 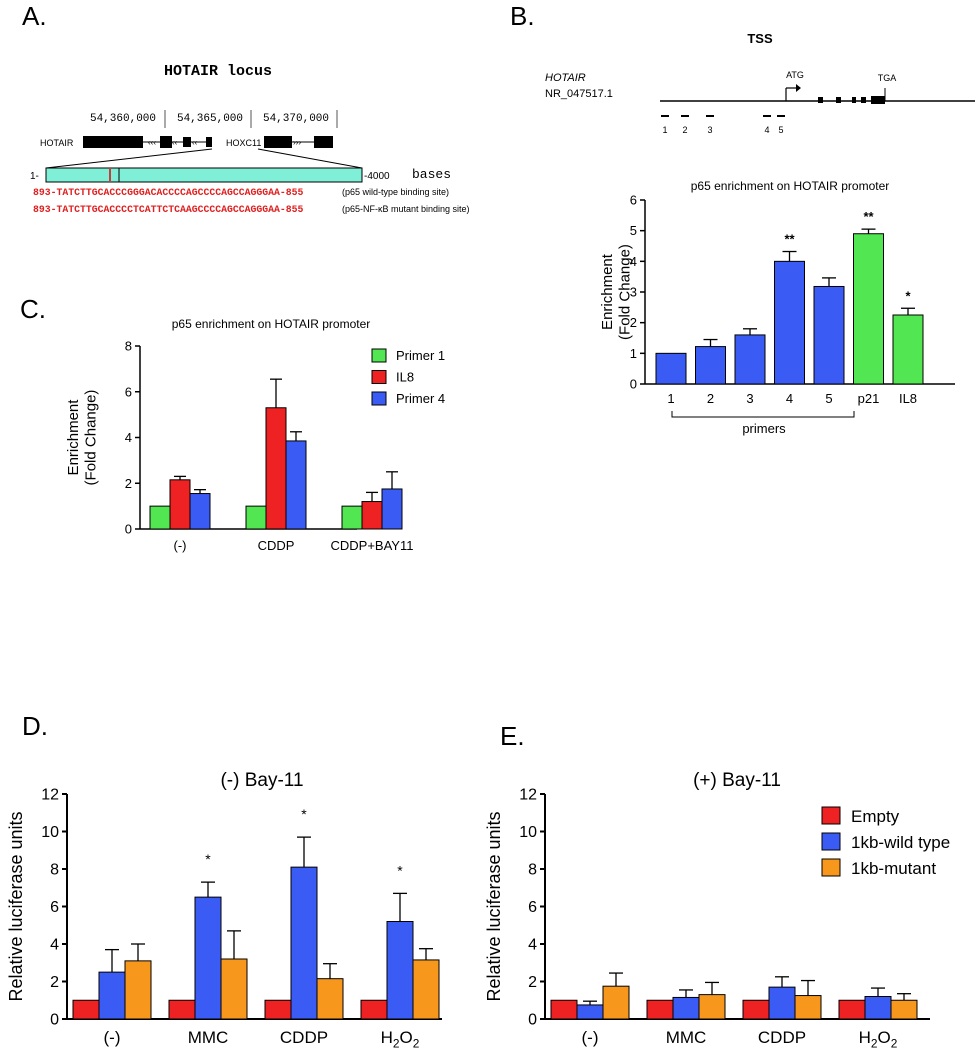 I want to click on panel-b-letter: B., so click(x=522, y=16).